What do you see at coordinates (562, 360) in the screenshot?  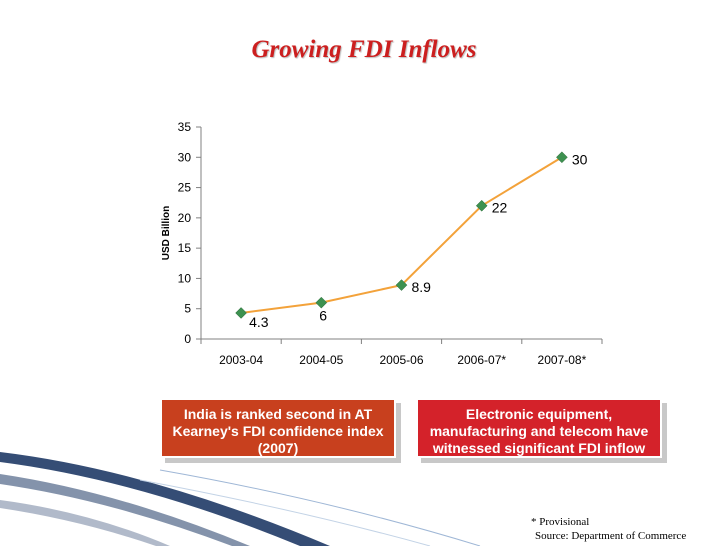 I see `x-tick-label: 2007-08*` at bounding box center [562, 360].